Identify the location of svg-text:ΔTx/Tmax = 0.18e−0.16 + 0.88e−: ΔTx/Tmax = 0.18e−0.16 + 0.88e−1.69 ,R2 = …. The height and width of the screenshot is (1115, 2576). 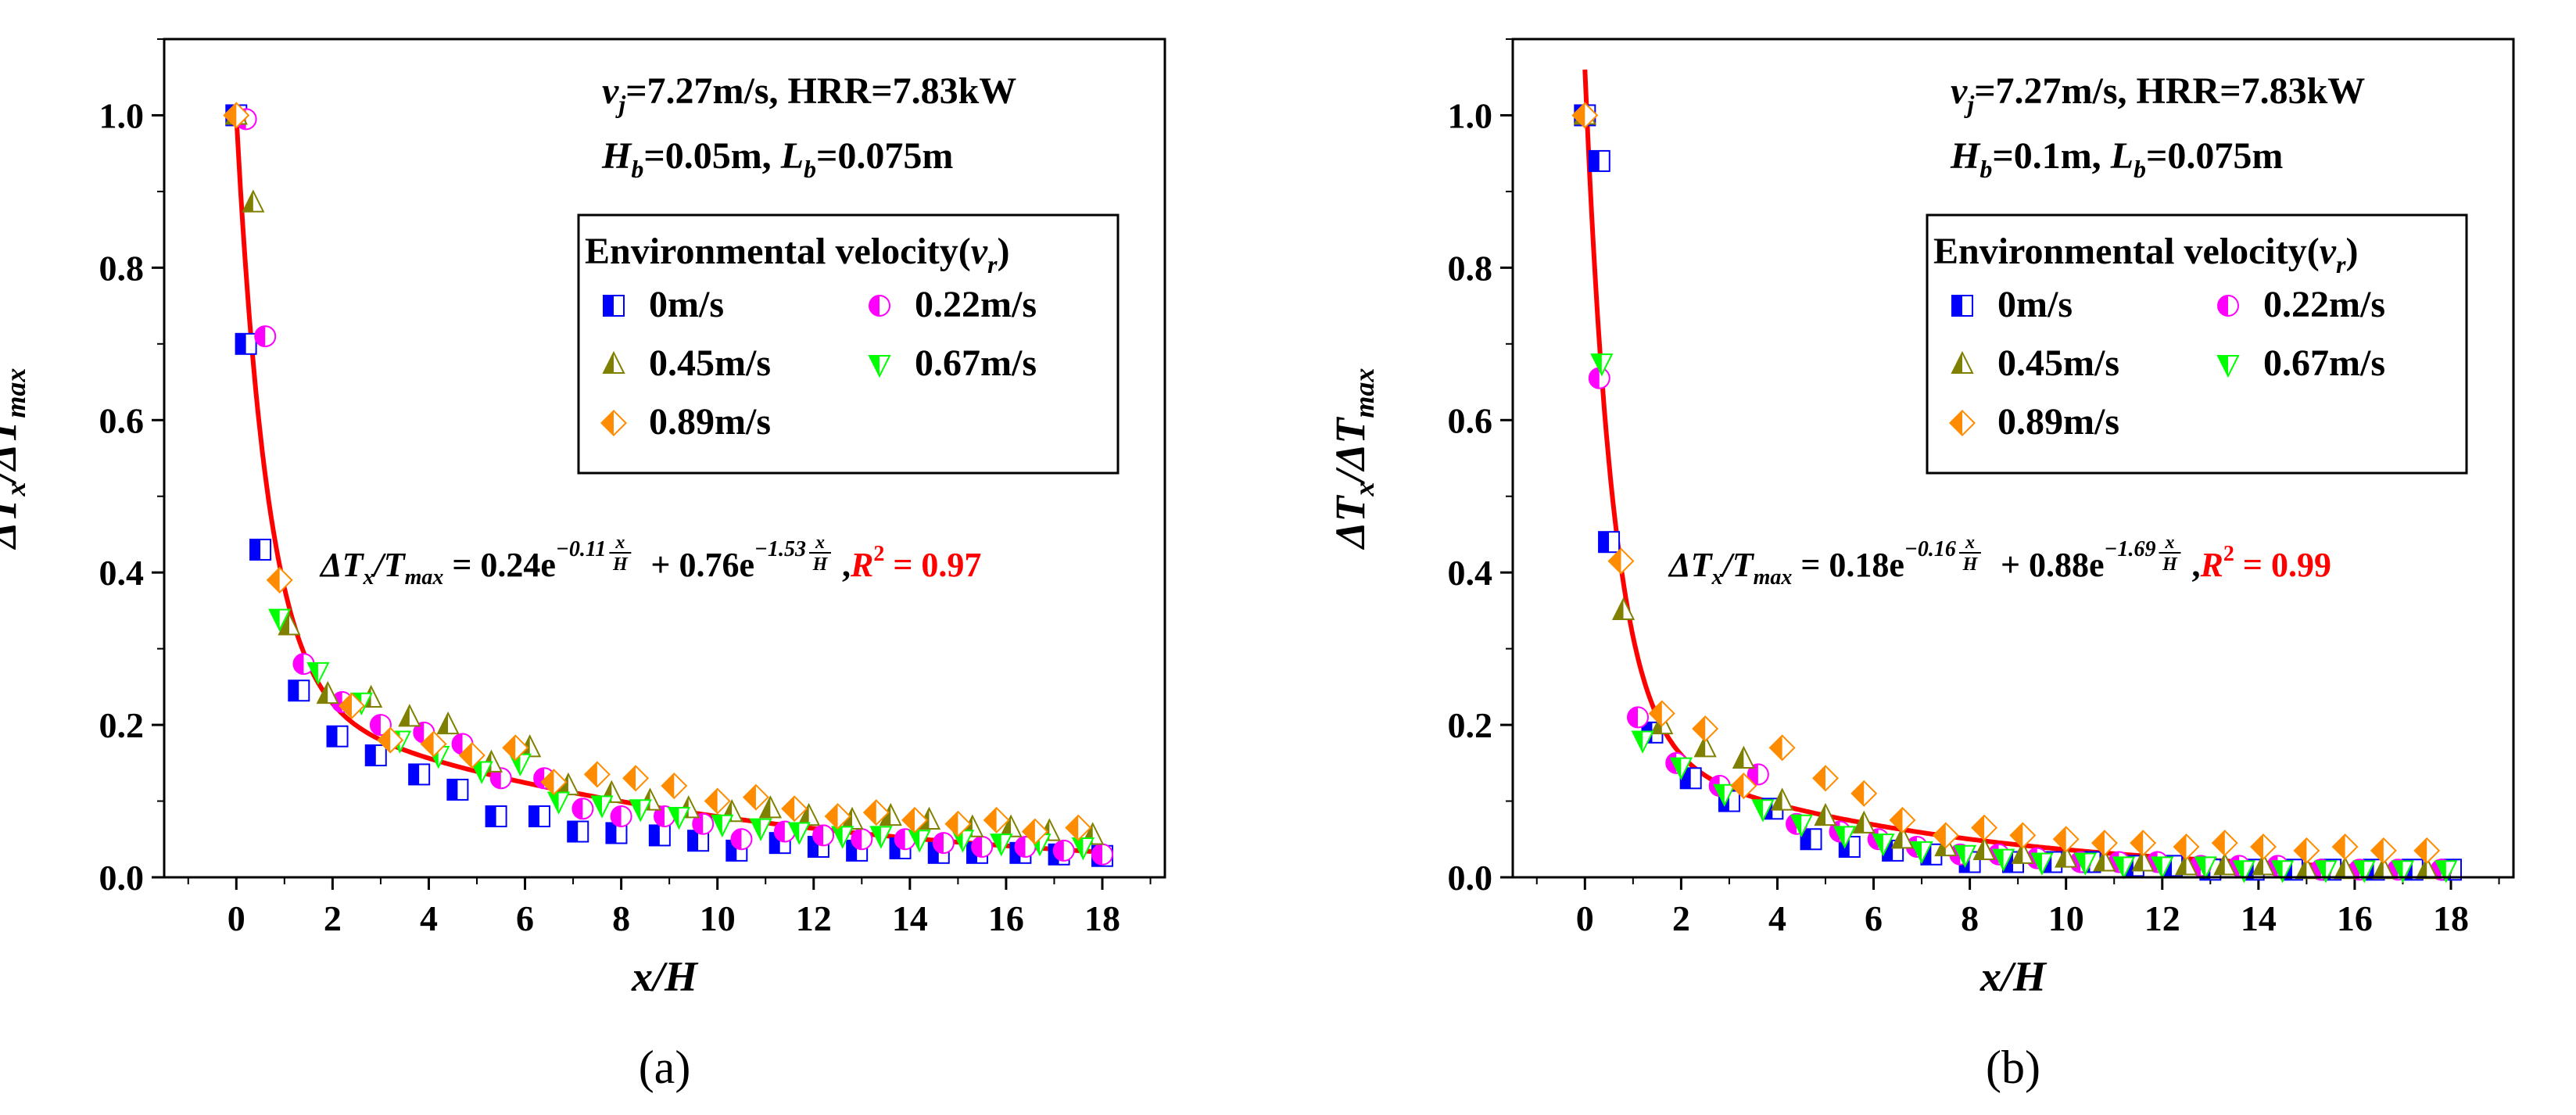
(1999, 563).